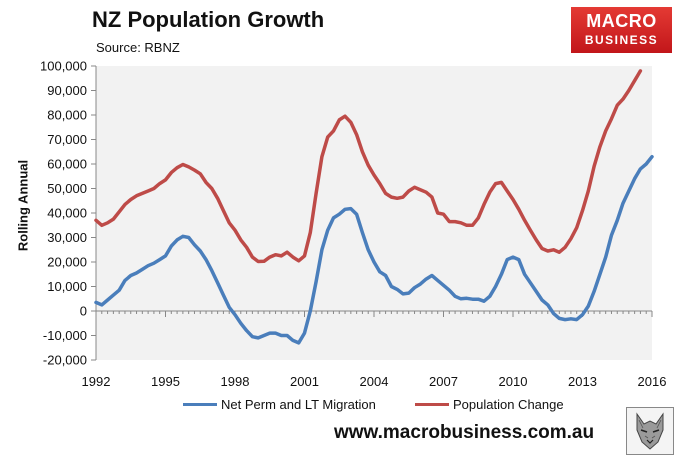 The width and height of the screenshot is (682, 460). Describe the element at coordinates (67, 286) in the screenshot. I see `y-tick-label: 10,000` at that location.